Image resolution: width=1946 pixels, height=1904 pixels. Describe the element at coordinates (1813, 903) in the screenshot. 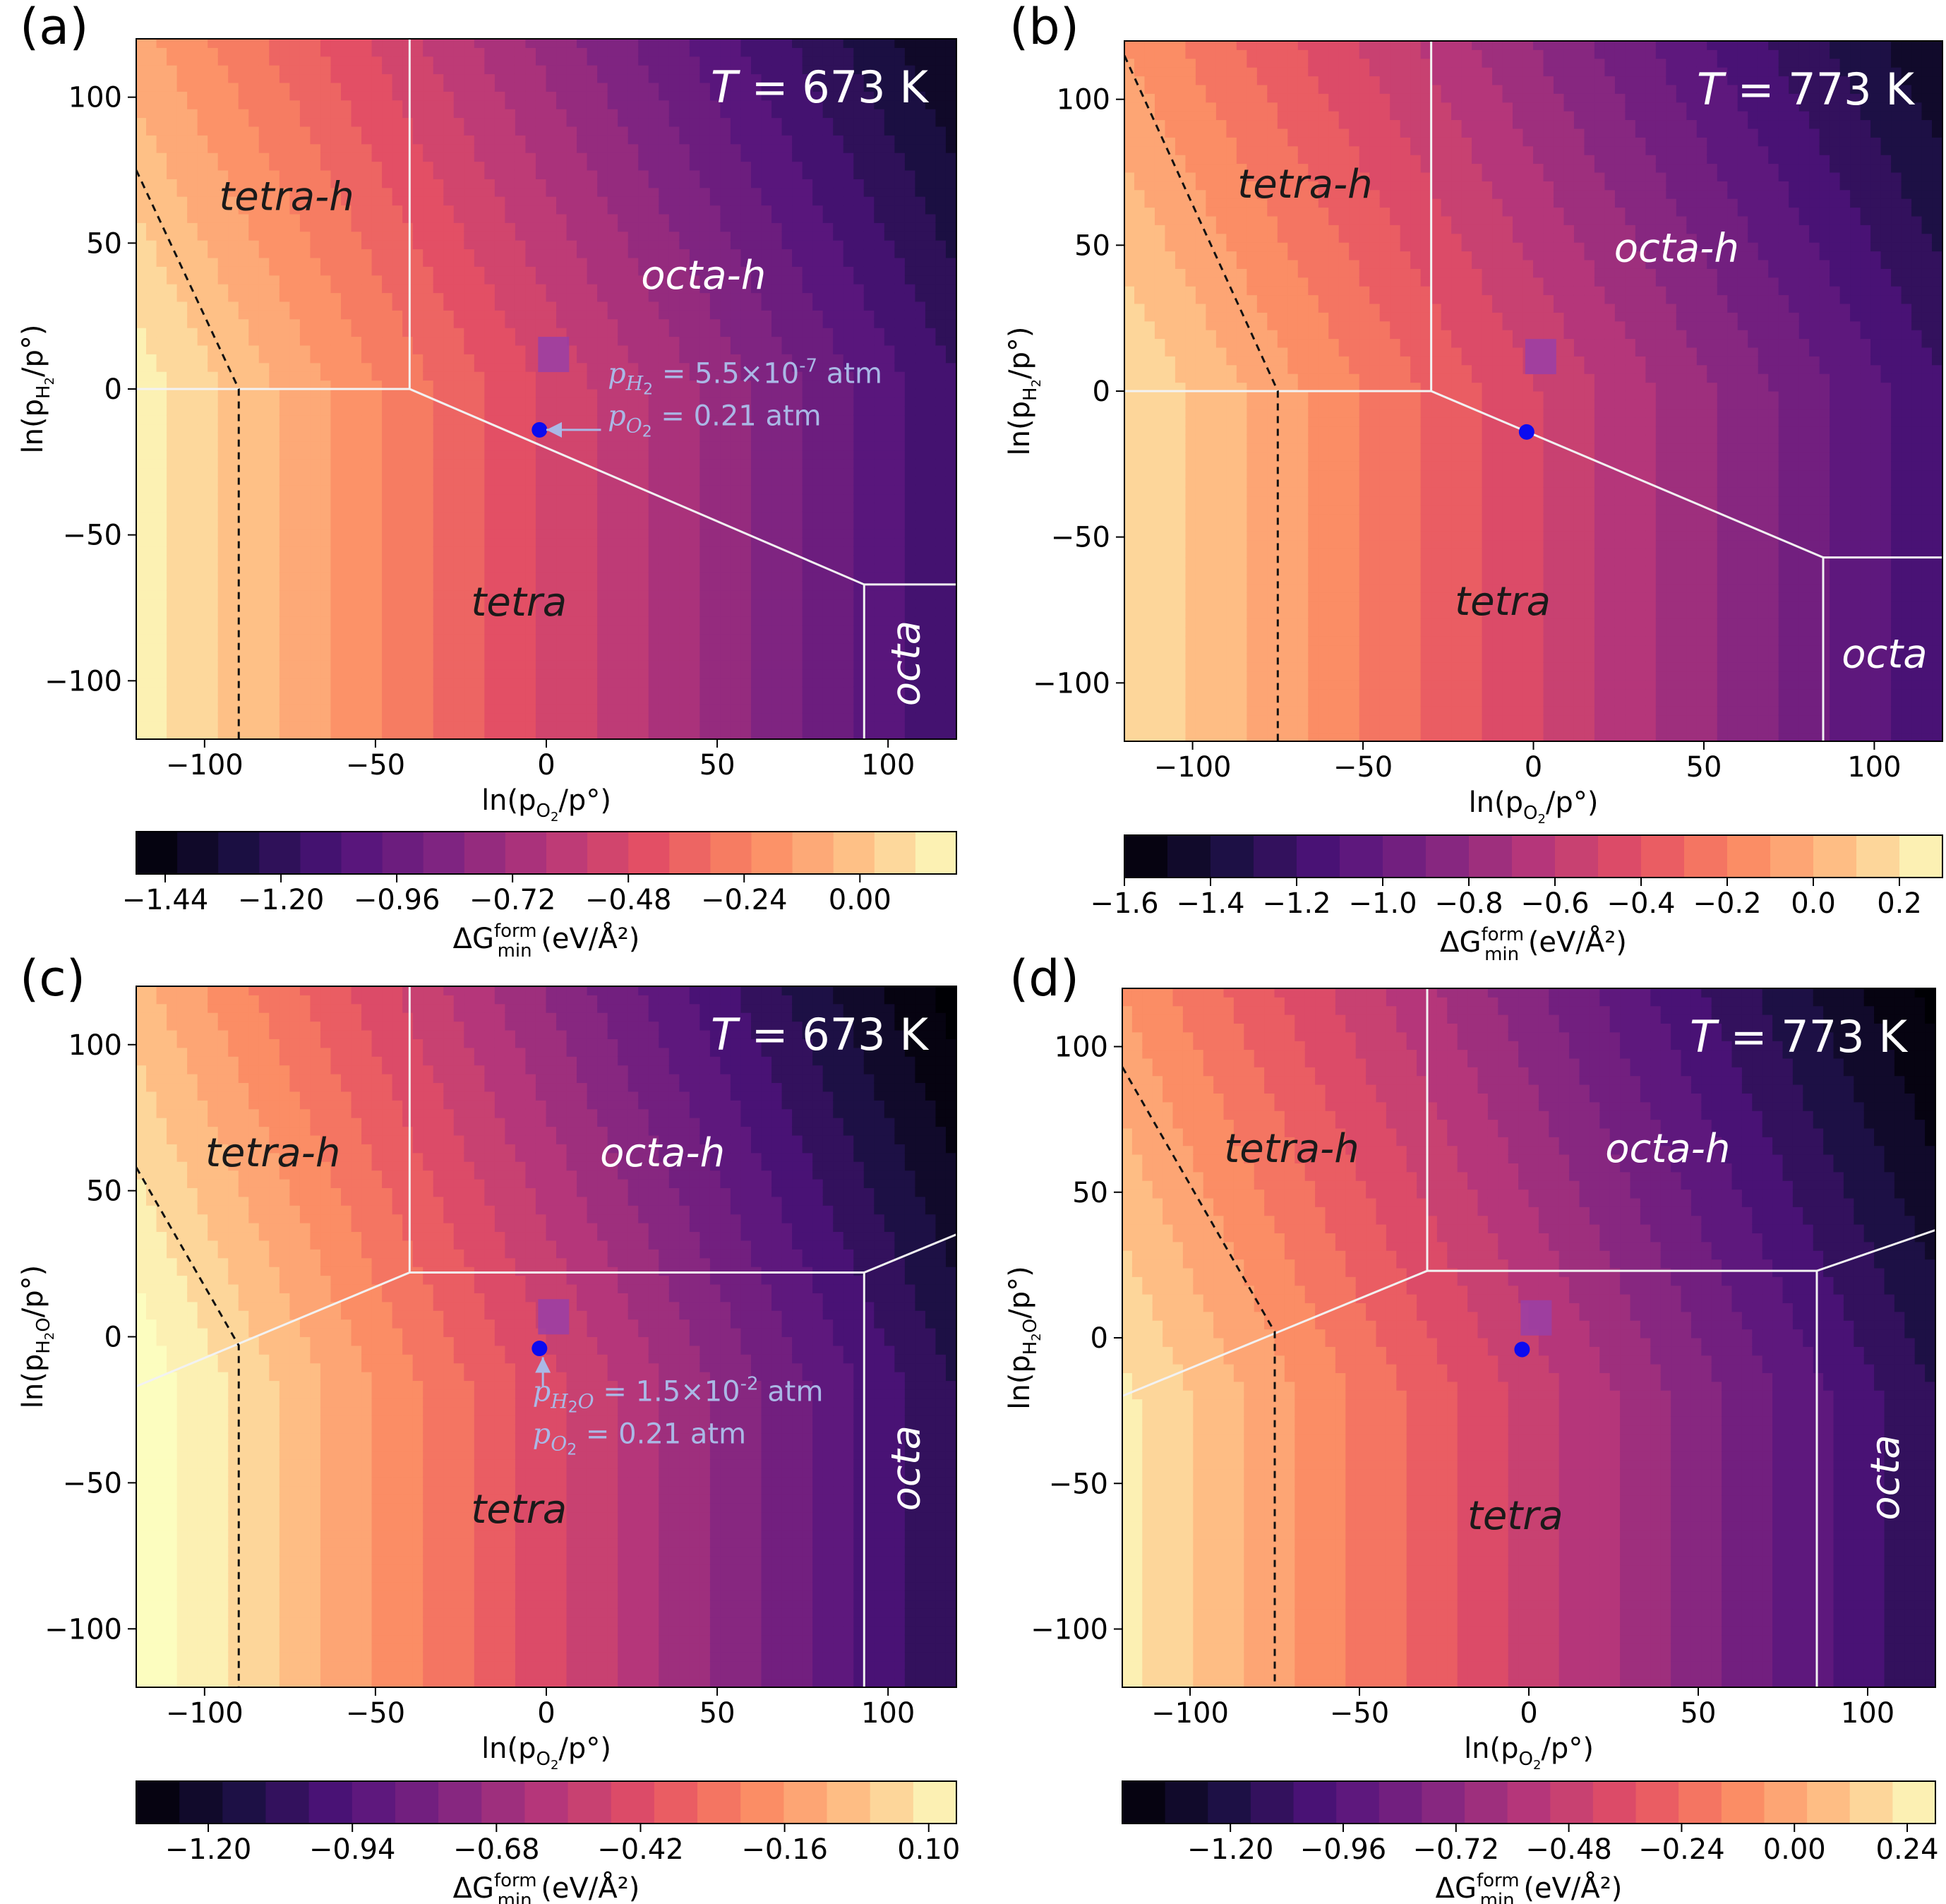

I see `colorbar-tick-label: 0.0` at that location.